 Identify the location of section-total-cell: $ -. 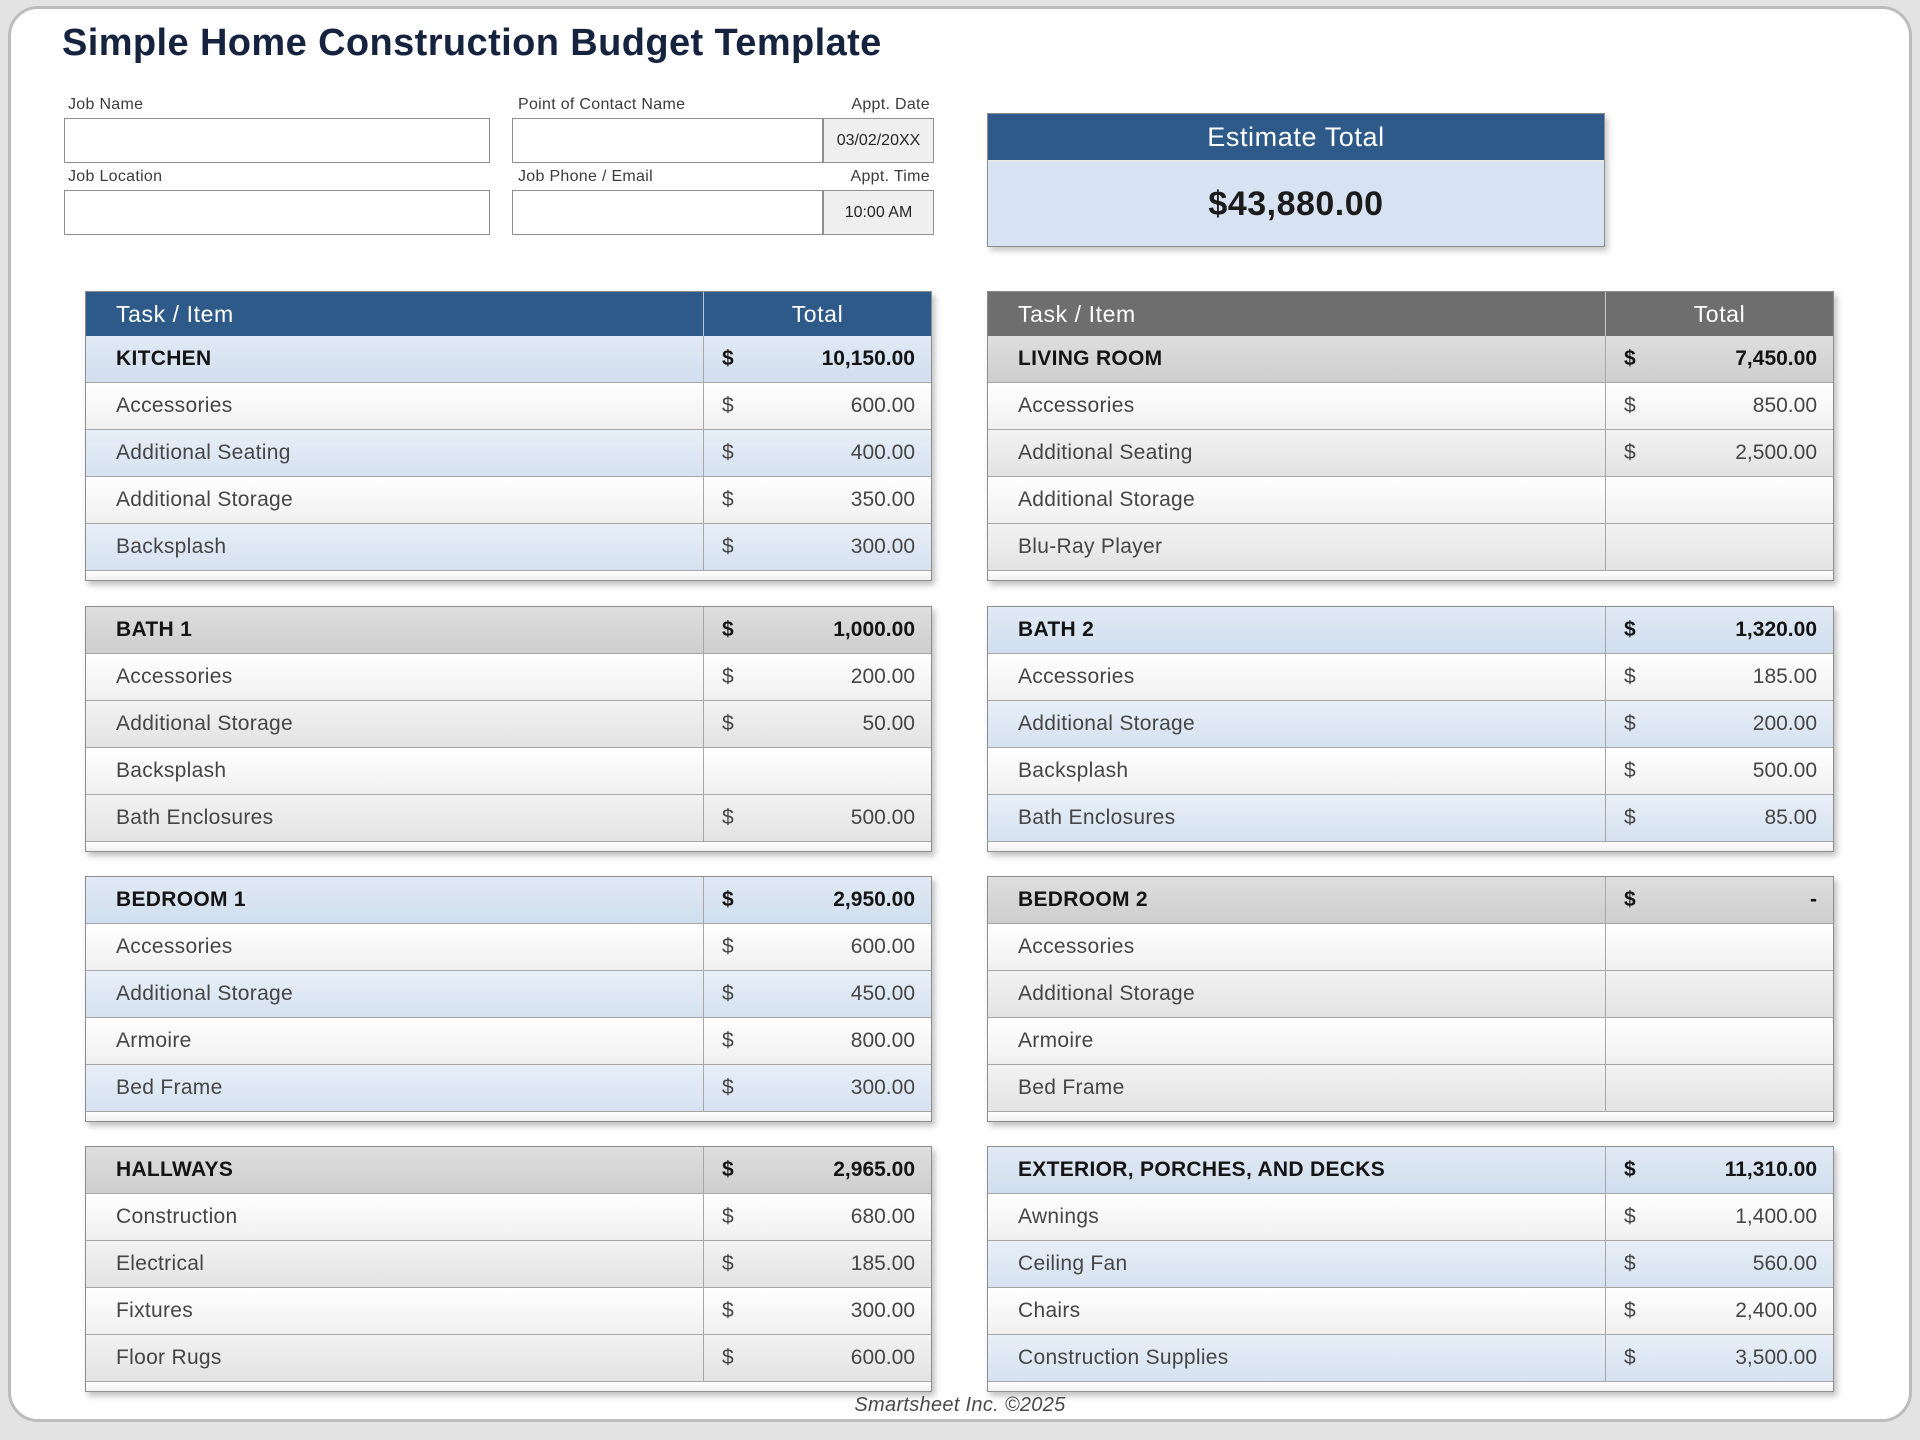
(1719, 900).